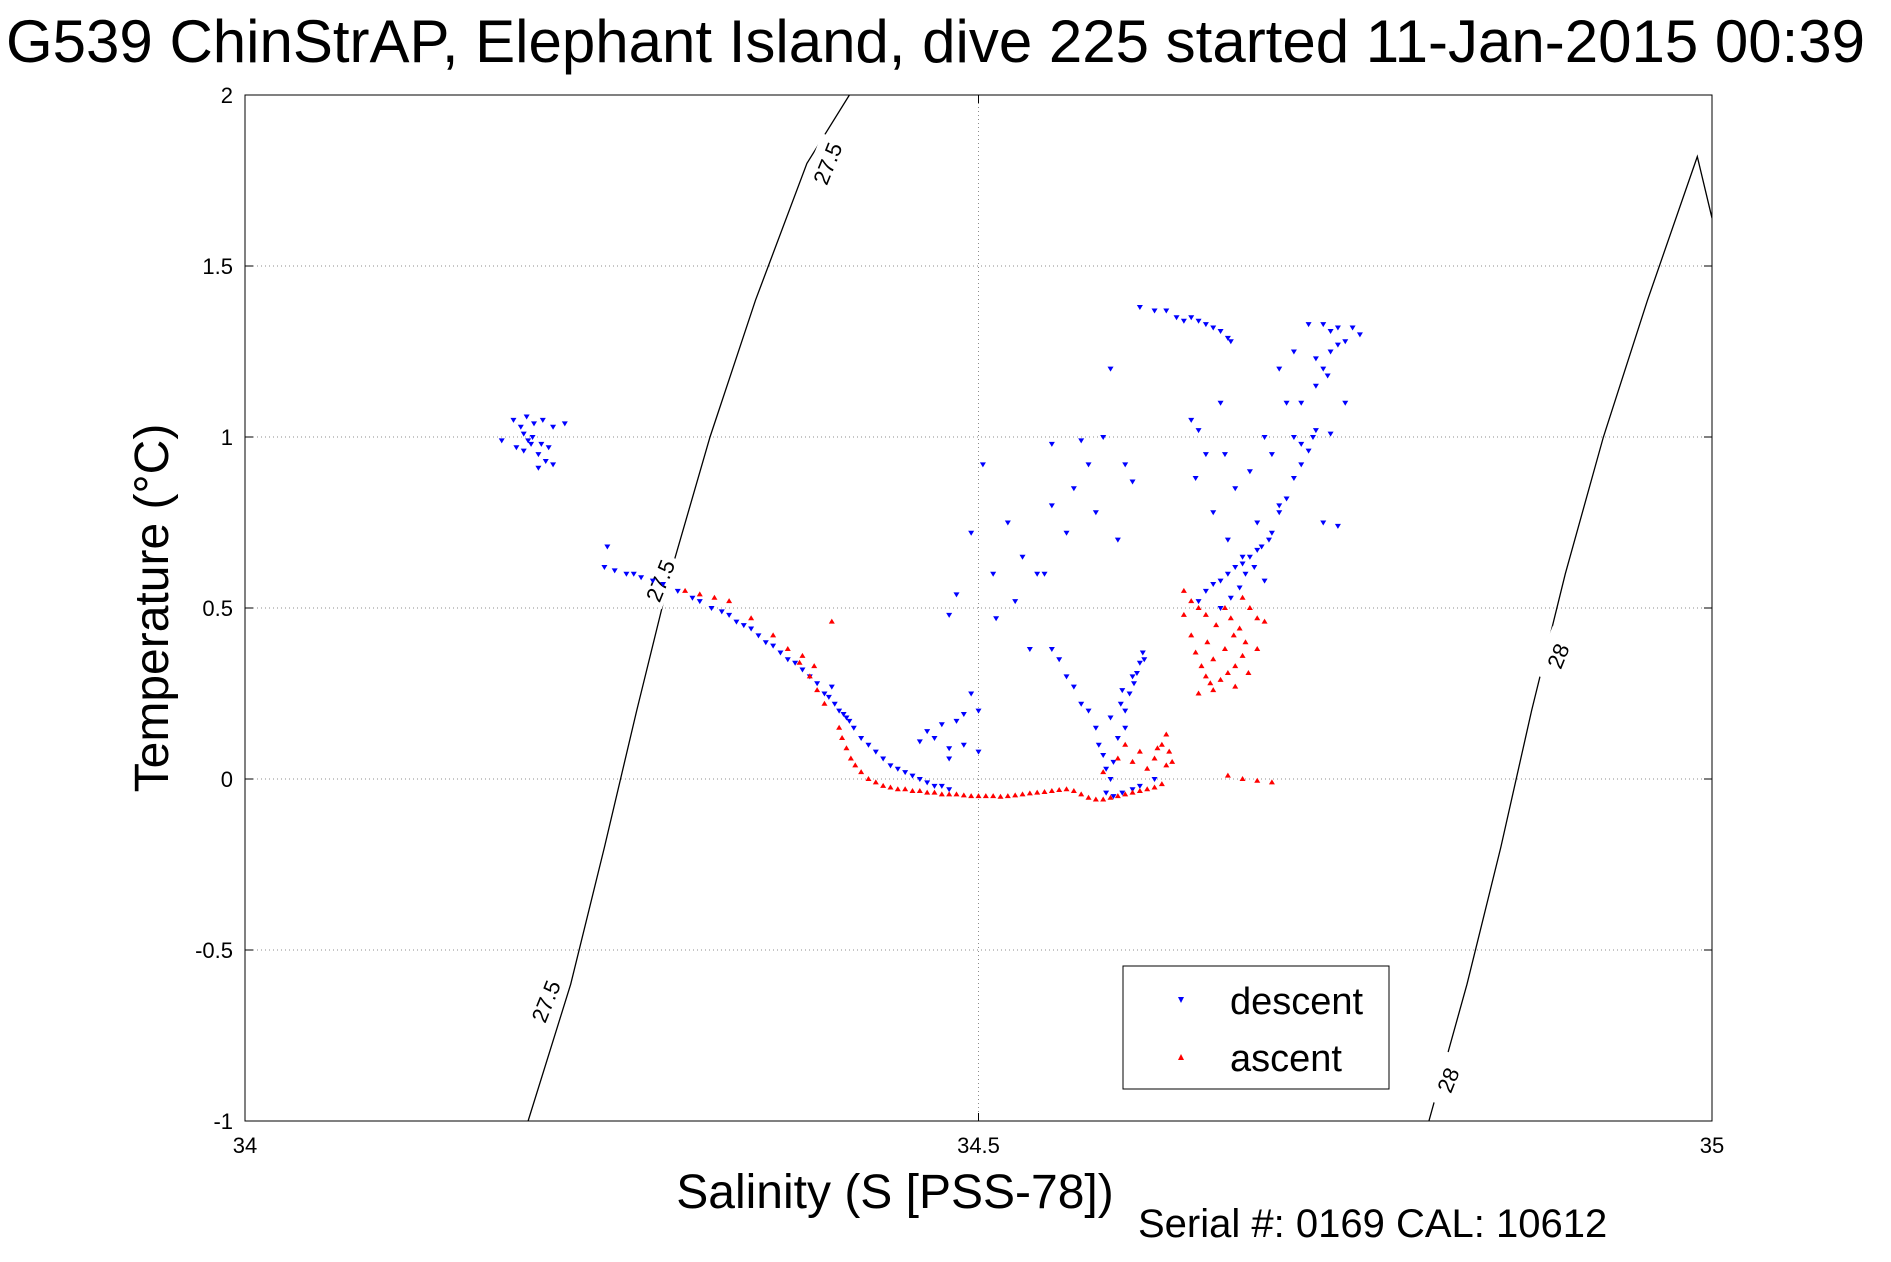 The image size is (1891, 1262). What do you see at coordinates (245, 1145) in the screenshot?
I see `x-tick-label: 34` at bounding box center [245, 1145].